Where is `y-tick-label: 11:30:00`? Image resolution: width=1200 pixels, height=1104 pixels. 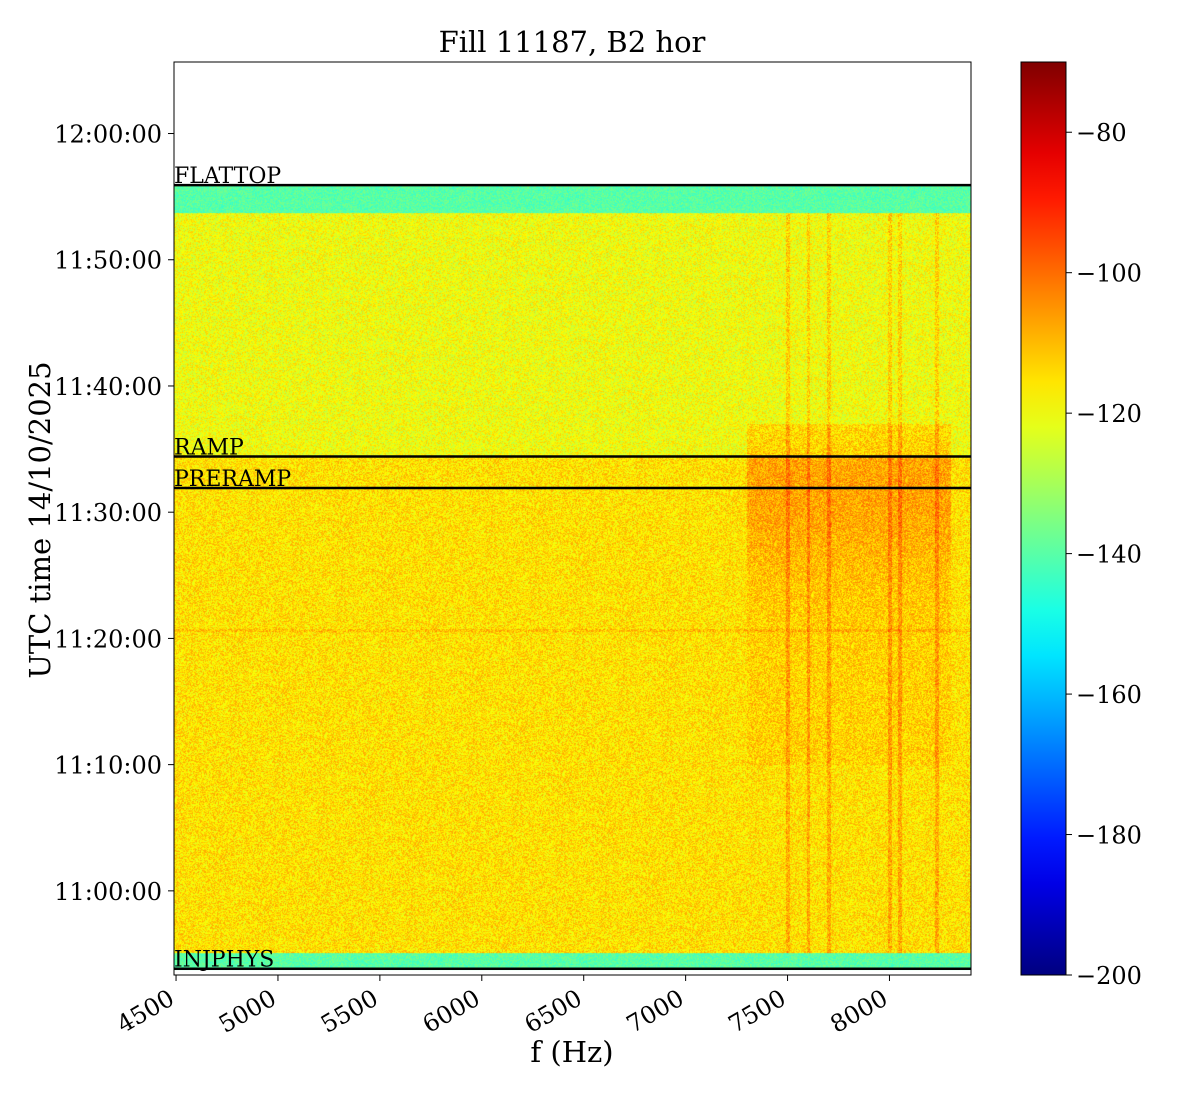
y-tick-label: 11:30:00 is located at coordinates (108, 513).